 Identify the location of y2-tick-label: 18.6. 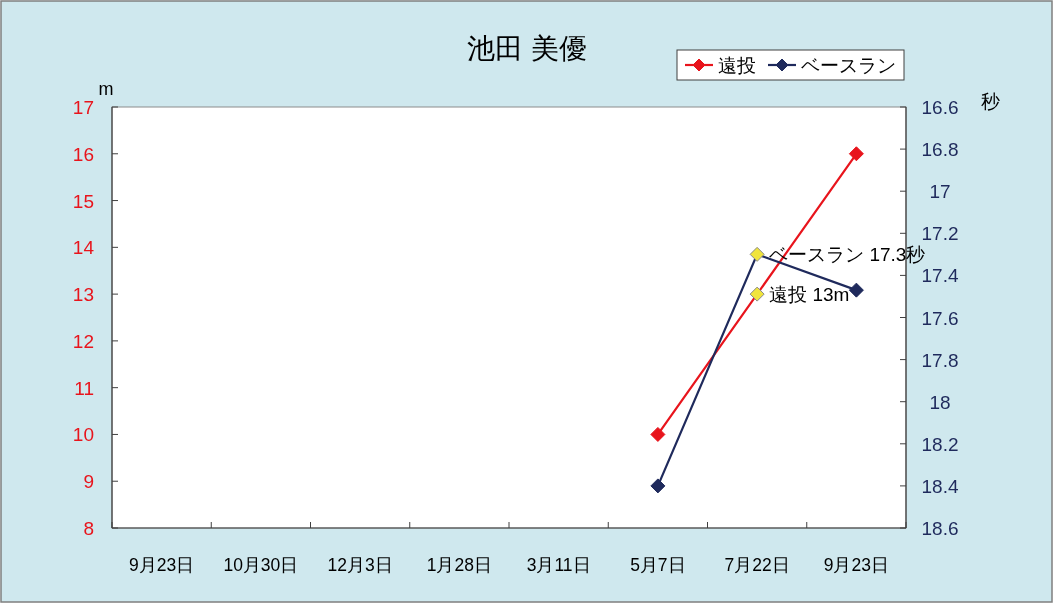
(940, 528).